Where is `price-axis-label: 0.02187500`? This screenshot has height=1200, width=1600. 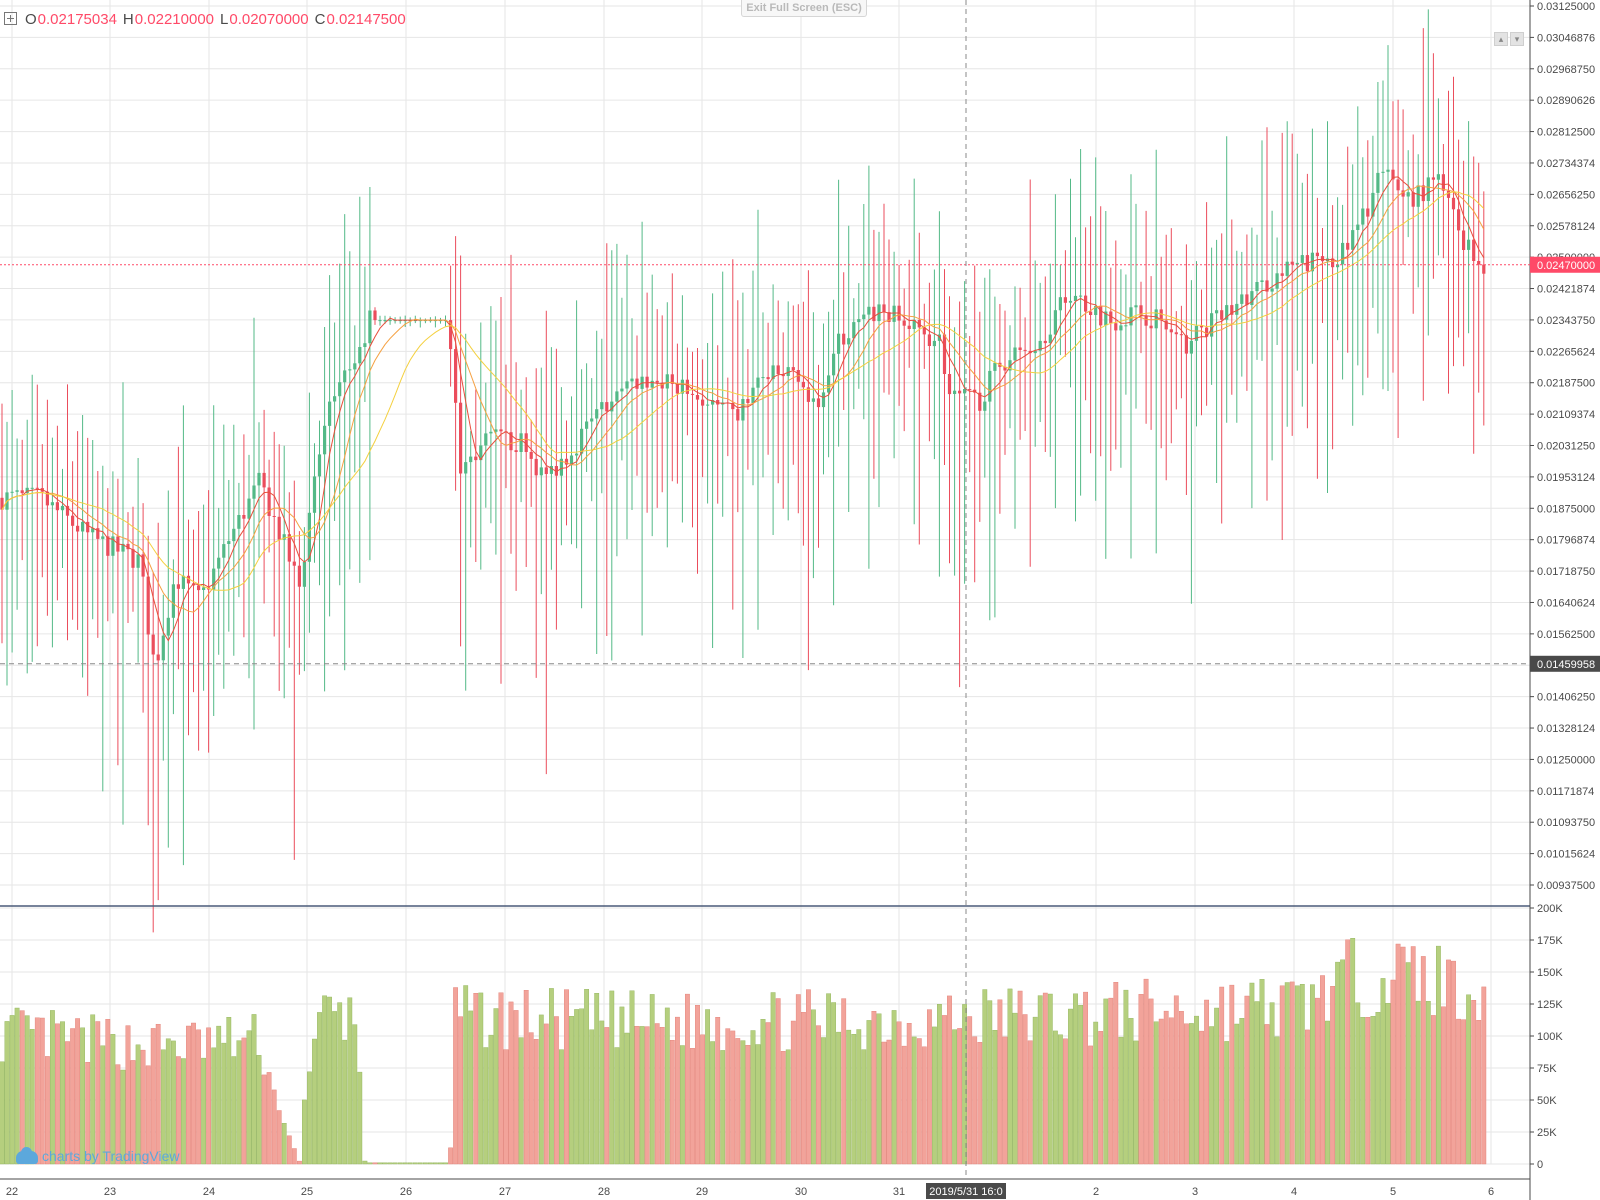
price-axis-label: 0.02187500 is located at coordinates (1566, 384).